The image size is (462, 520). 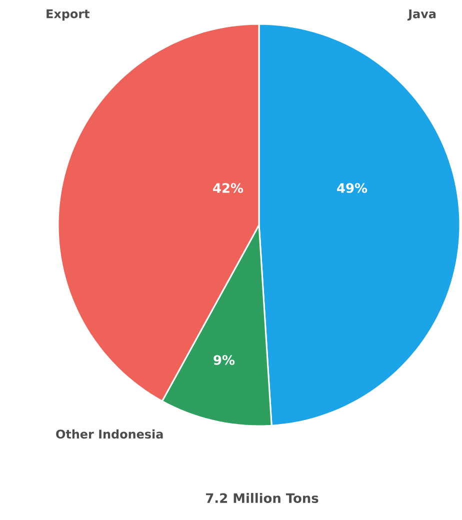 I want to click on data-label: 49%, so click(x=352, y=188).